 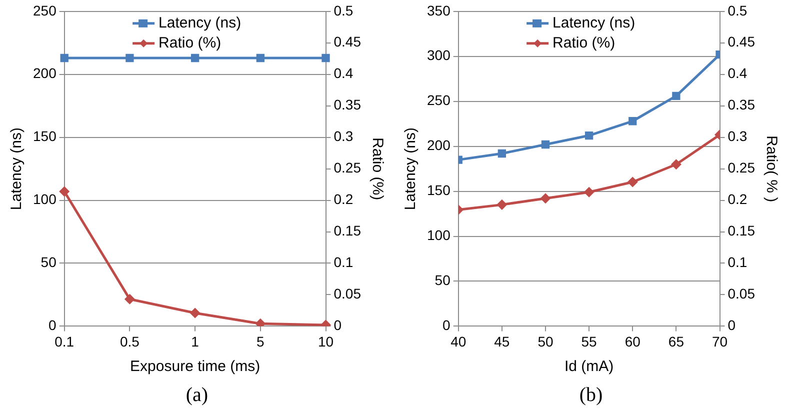 I want to click on x-axis-title: Id (mA), so click(x=589, y=367).